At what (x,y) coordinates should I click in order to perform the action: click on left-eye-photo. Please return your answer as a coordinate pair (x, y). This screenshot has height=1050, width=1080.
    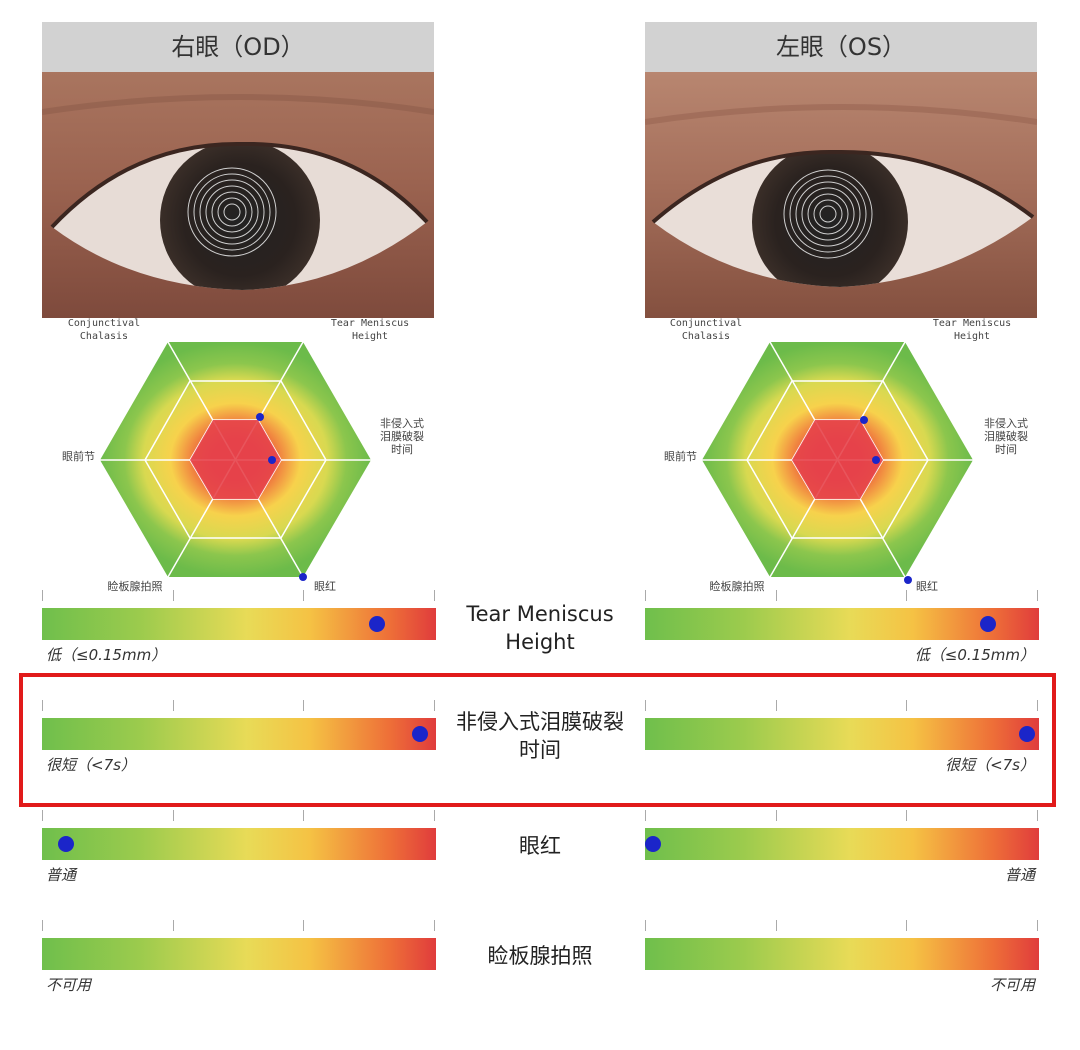
    Looking at the image, I should click on (841, 195).